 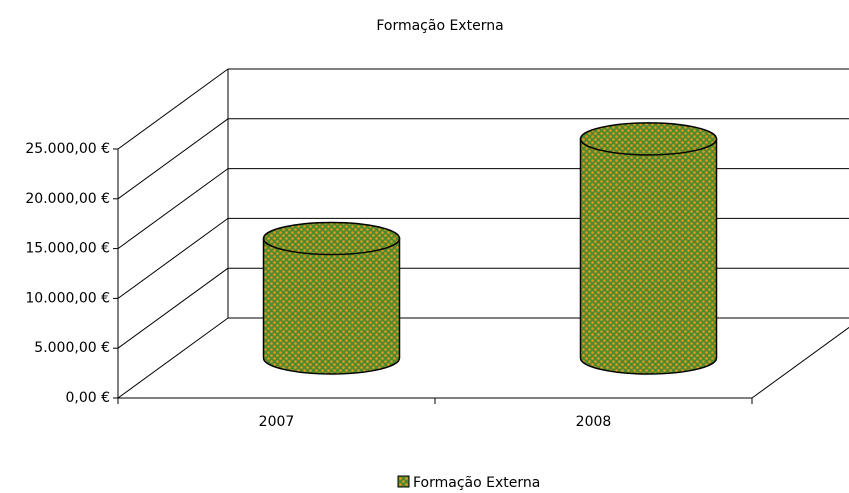 What do you see at coordinates (67, 298) in the screenshot?
I see `y-tick-label: 10.000,00 €` at bounding box center [67, 298].